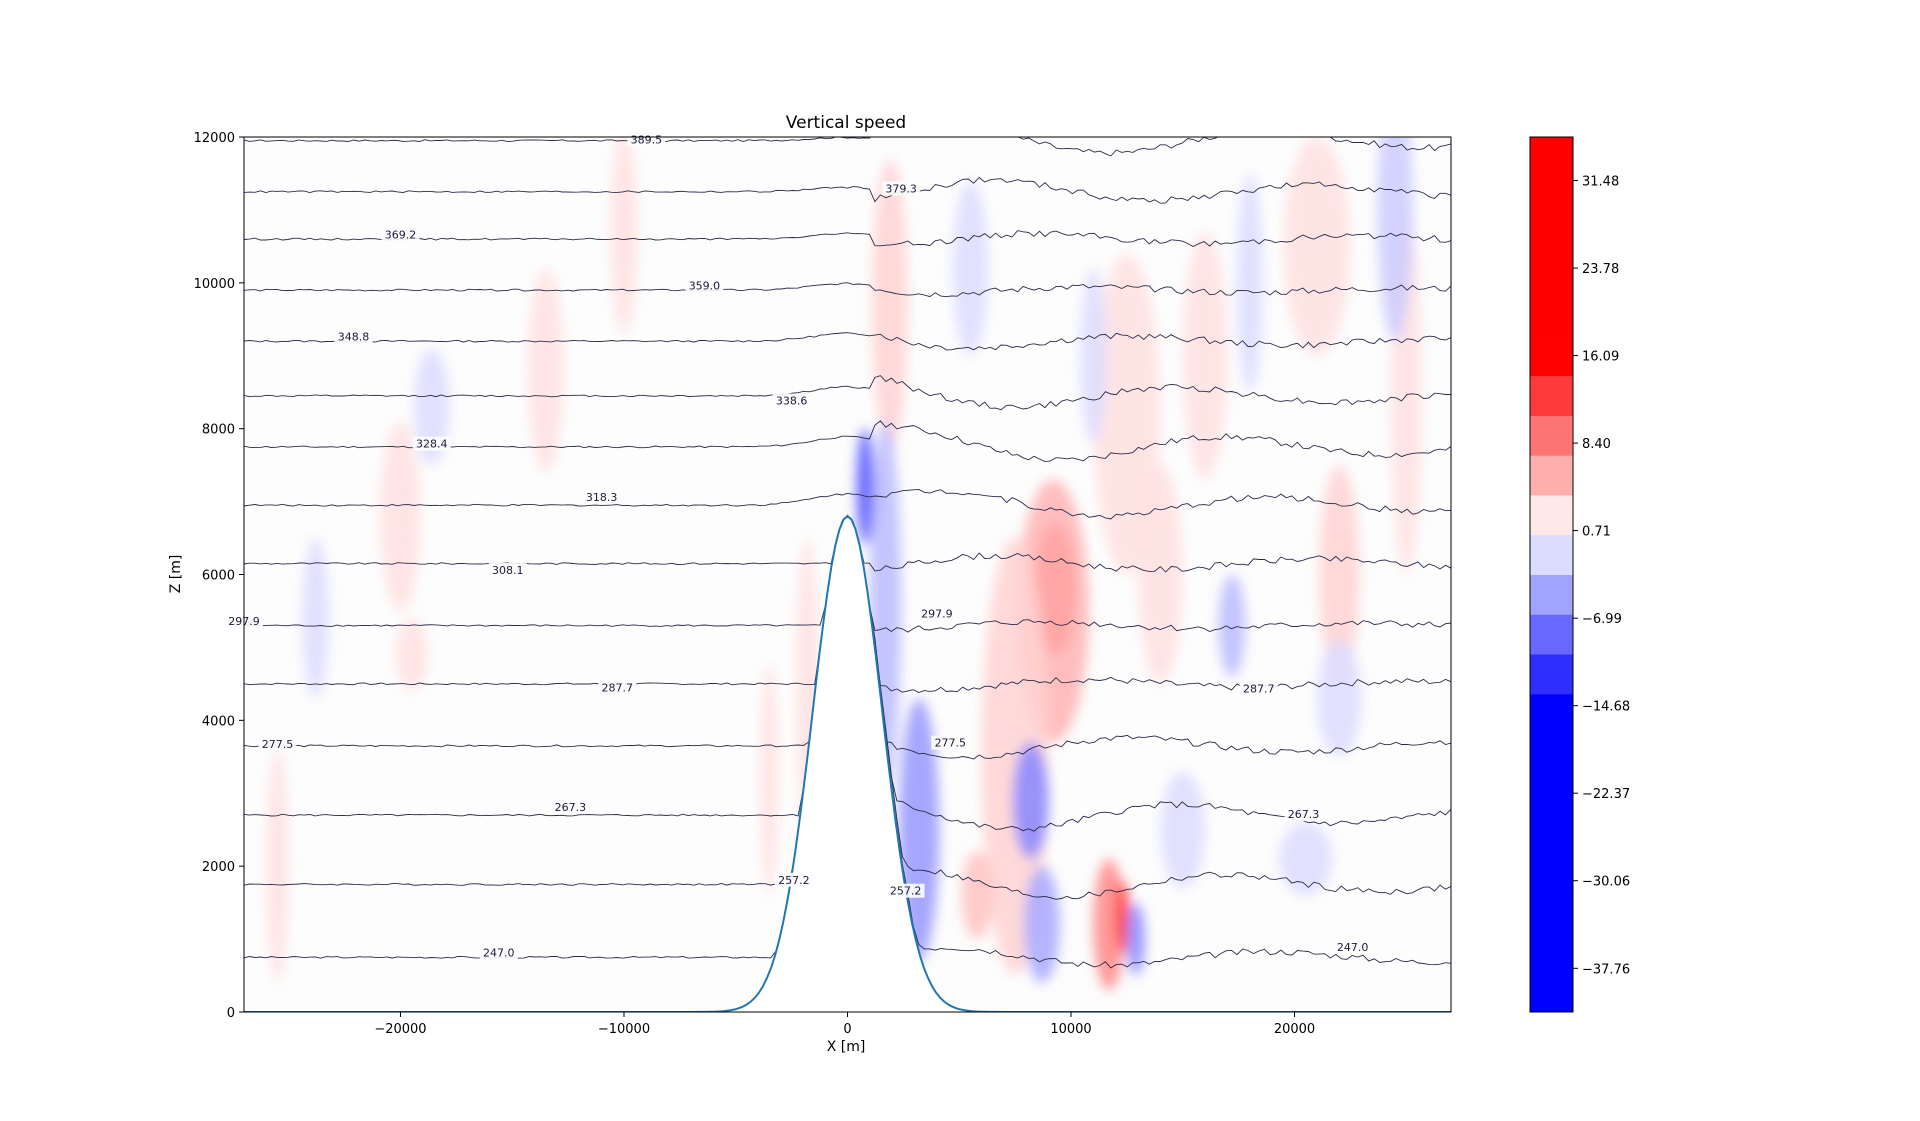 Image resolution: width=1920 pixels, height=1121 pixels. I want to click on colorbar-tick-label: −6.99, so click(1602, 619).